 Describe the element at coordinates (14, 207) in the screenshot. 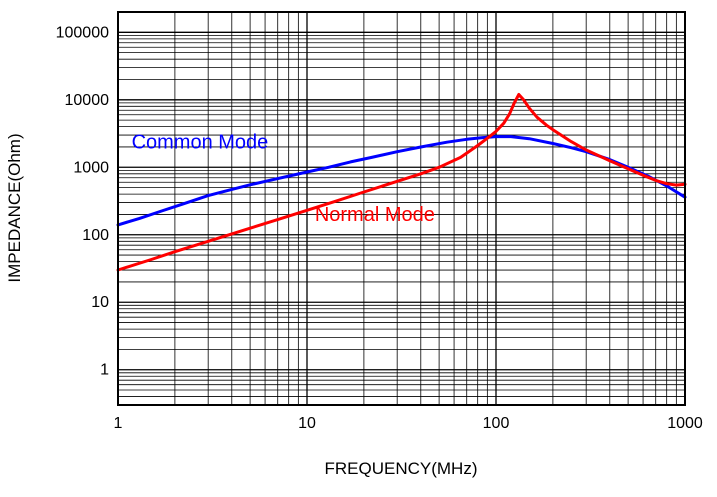

I see `y-axis-label: IMPEDANCE(Ohm)` at that location.